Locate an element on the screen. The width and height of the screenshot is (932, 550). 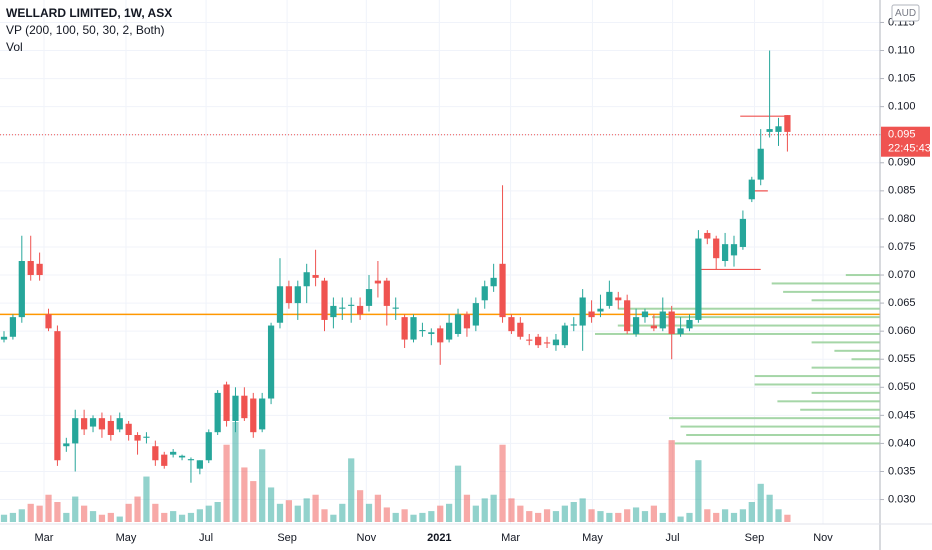
currency-box is located at coordinates (905, 13).